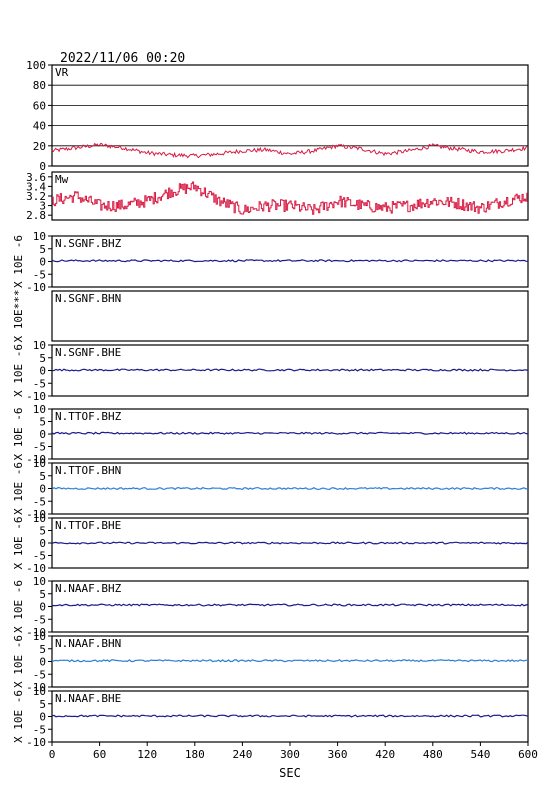  I want to click on x-axis-label: SEC, so click(290, 773).